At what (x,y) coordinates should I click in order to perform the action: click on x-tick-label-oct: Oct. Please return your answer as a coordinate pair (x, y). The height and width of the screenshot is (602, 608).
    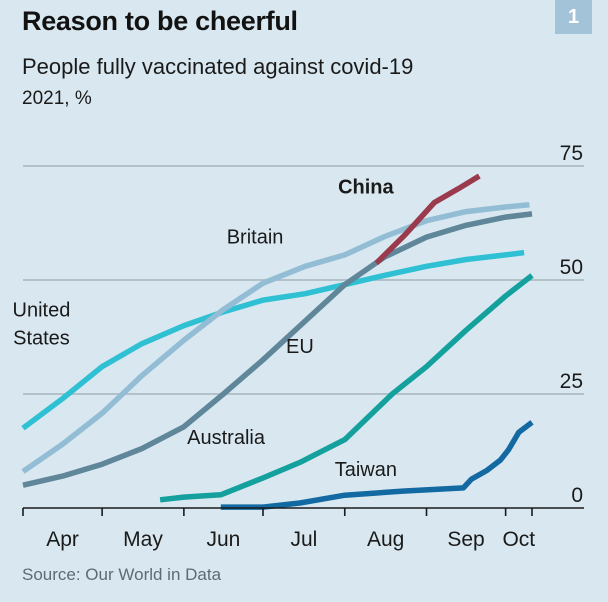
    Looking at the image, I should click on (518, 539).